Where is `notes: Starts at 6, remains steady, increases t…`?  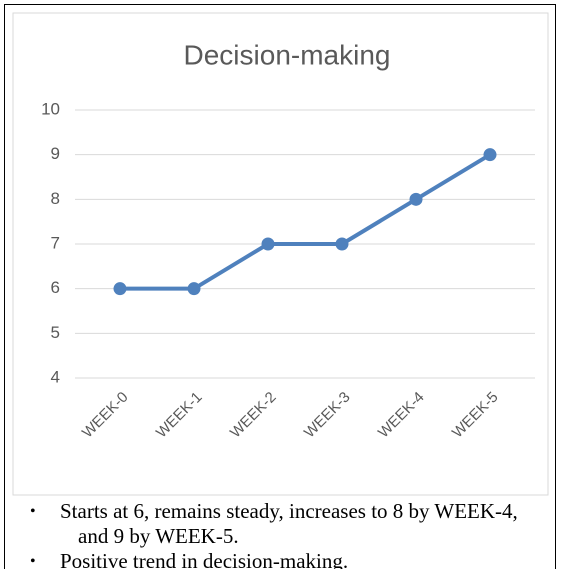 notes: Starts at 6, remains steady, increases t… is located at coordinates (285, 534).